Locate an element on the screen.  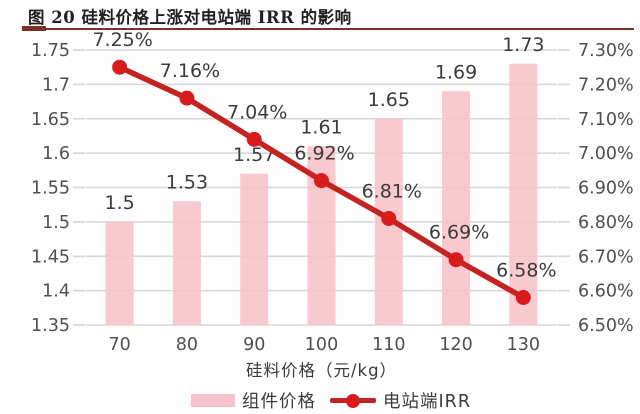
y-right-tick-label: 6.50% is located at coordinates (606, 326).